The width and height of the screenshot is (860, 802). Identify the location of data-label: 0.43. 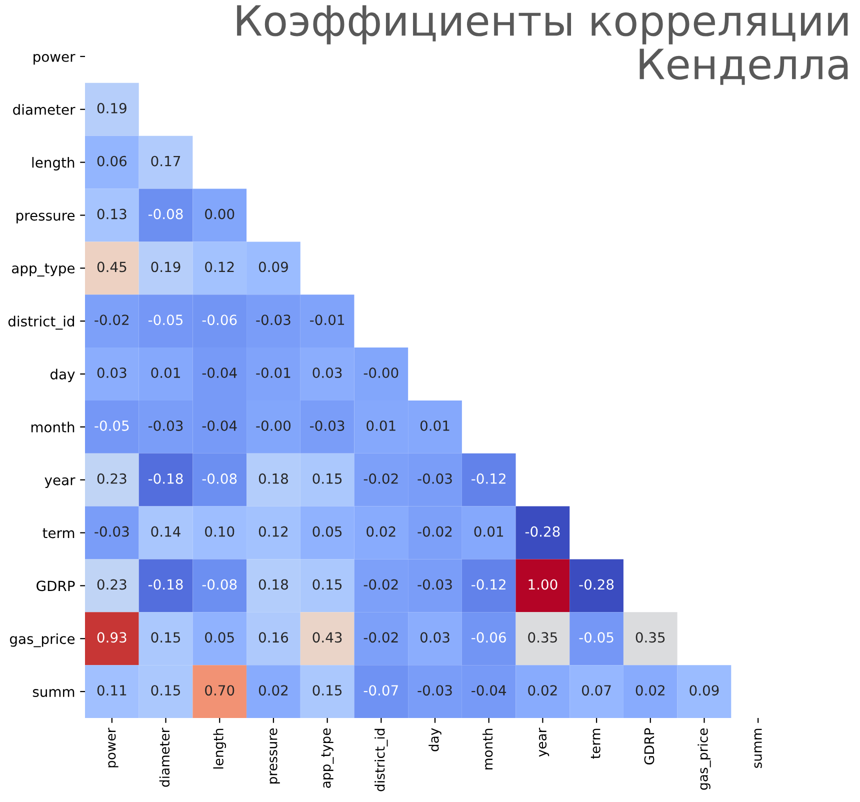
(327, 637).